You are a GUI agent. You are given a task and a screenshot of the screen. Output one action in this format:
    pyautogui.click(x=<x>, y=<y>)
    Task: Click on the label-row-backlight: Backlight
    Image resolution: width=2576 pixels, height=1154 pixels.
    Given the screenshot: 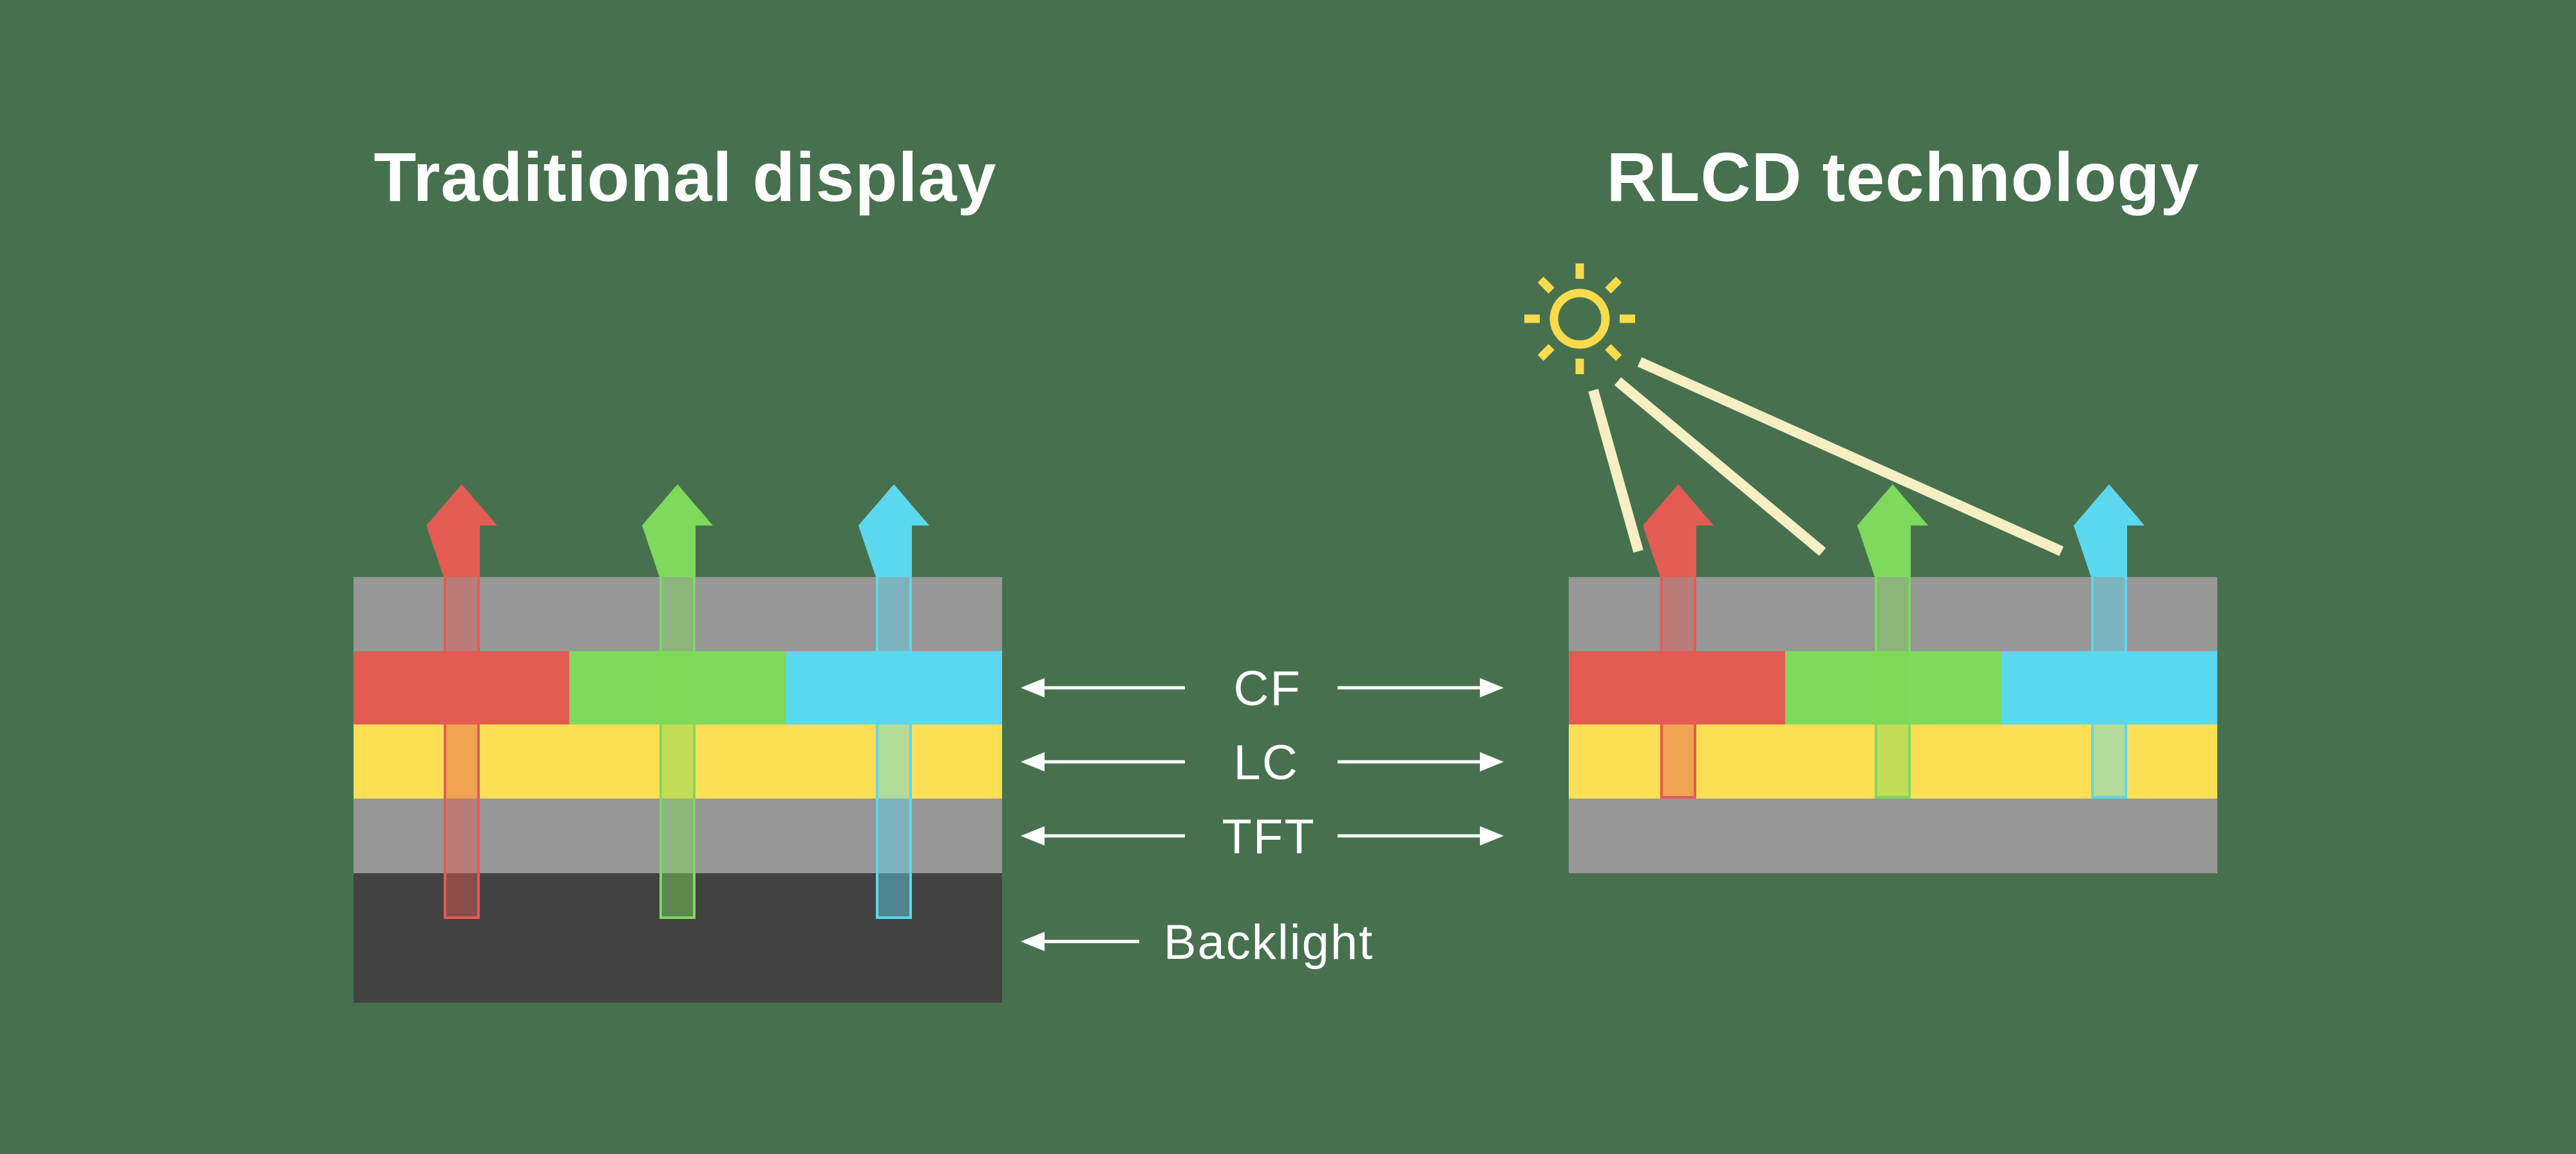 What is the action you would take?
    pyautogui.click(x=1197, y=942)
    